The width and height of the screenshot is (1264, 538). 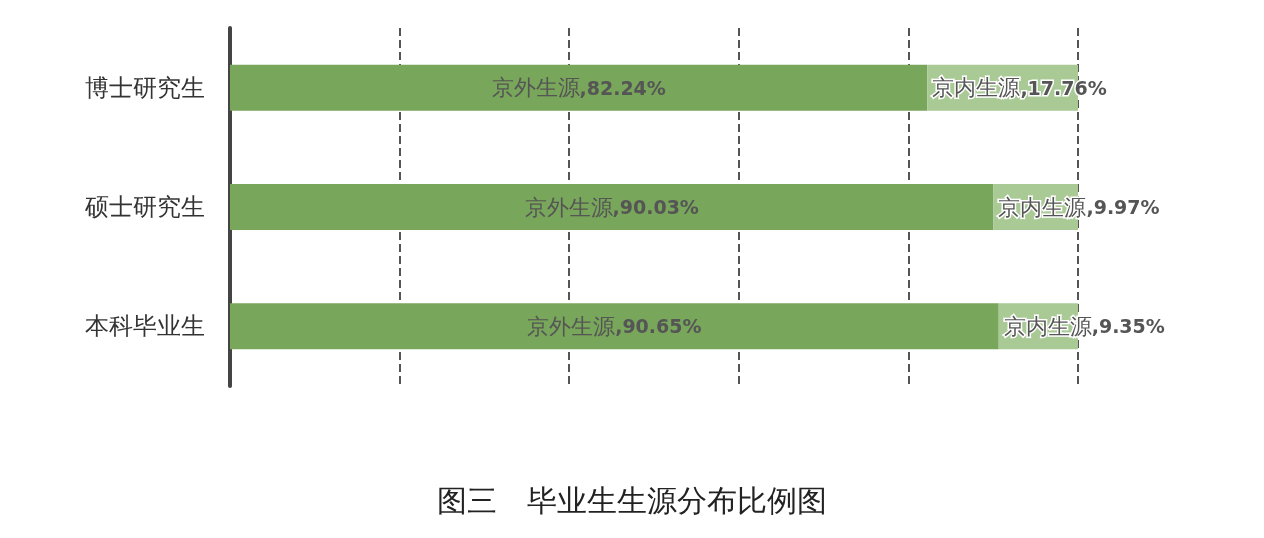 I want to click on text: 图三 毕业生生源分布比例图, so click(x=632, y=500).